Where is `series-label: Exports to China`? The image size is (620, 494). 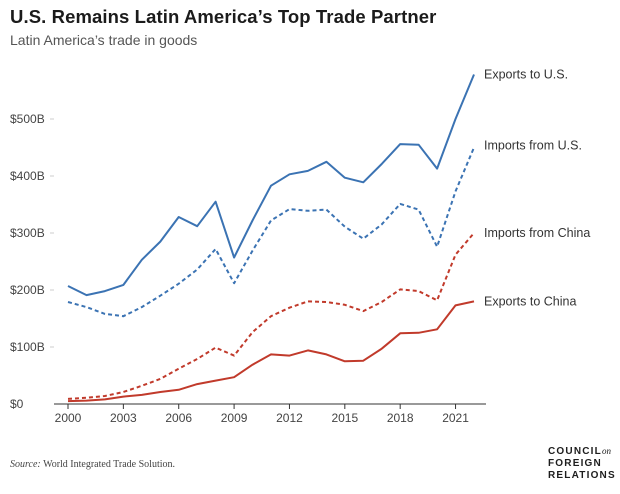
series-label: Exports to China is located at coordinates (530, 301).